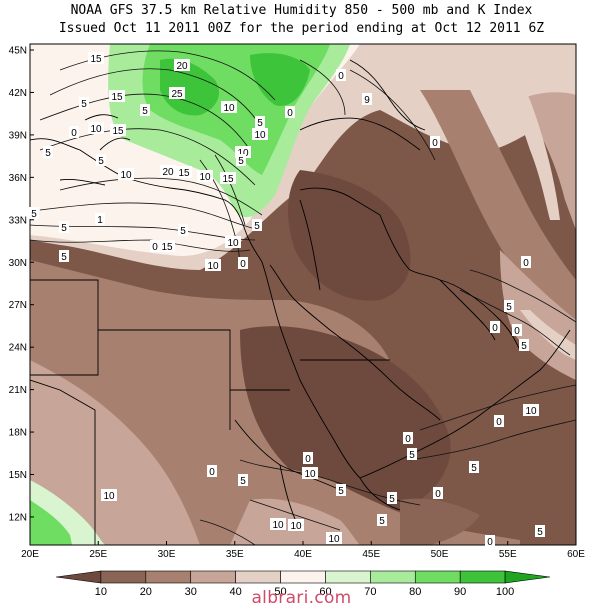 This screenshot has width=603, height=609. I want to click on latitude-axis: 45N 42N 39N 36N 33N 30N 27N 24N 21N 18N 15N 12N, so click(21, 284).